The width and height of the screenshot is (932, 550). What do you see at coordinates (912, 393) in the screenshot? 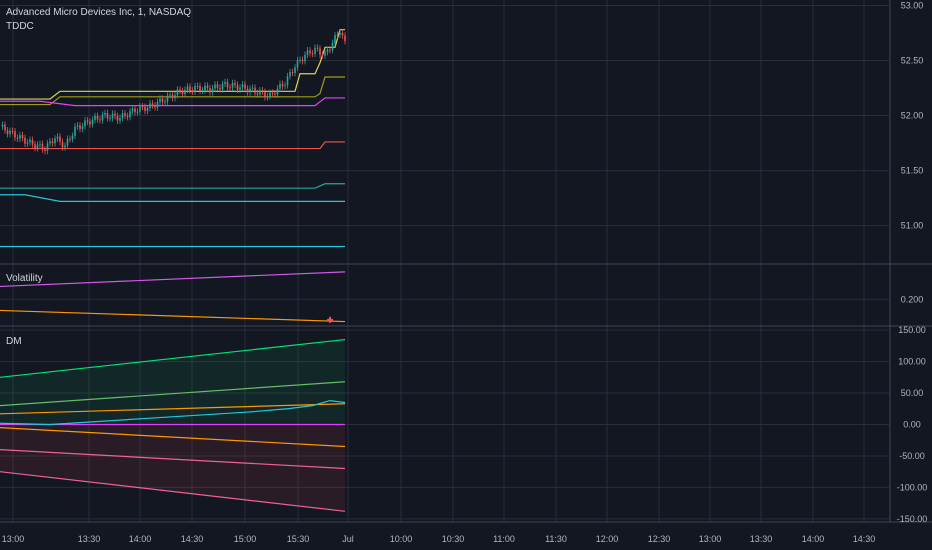
I see `dm-tick-label: 50.00` at bounding box center [912, 393].